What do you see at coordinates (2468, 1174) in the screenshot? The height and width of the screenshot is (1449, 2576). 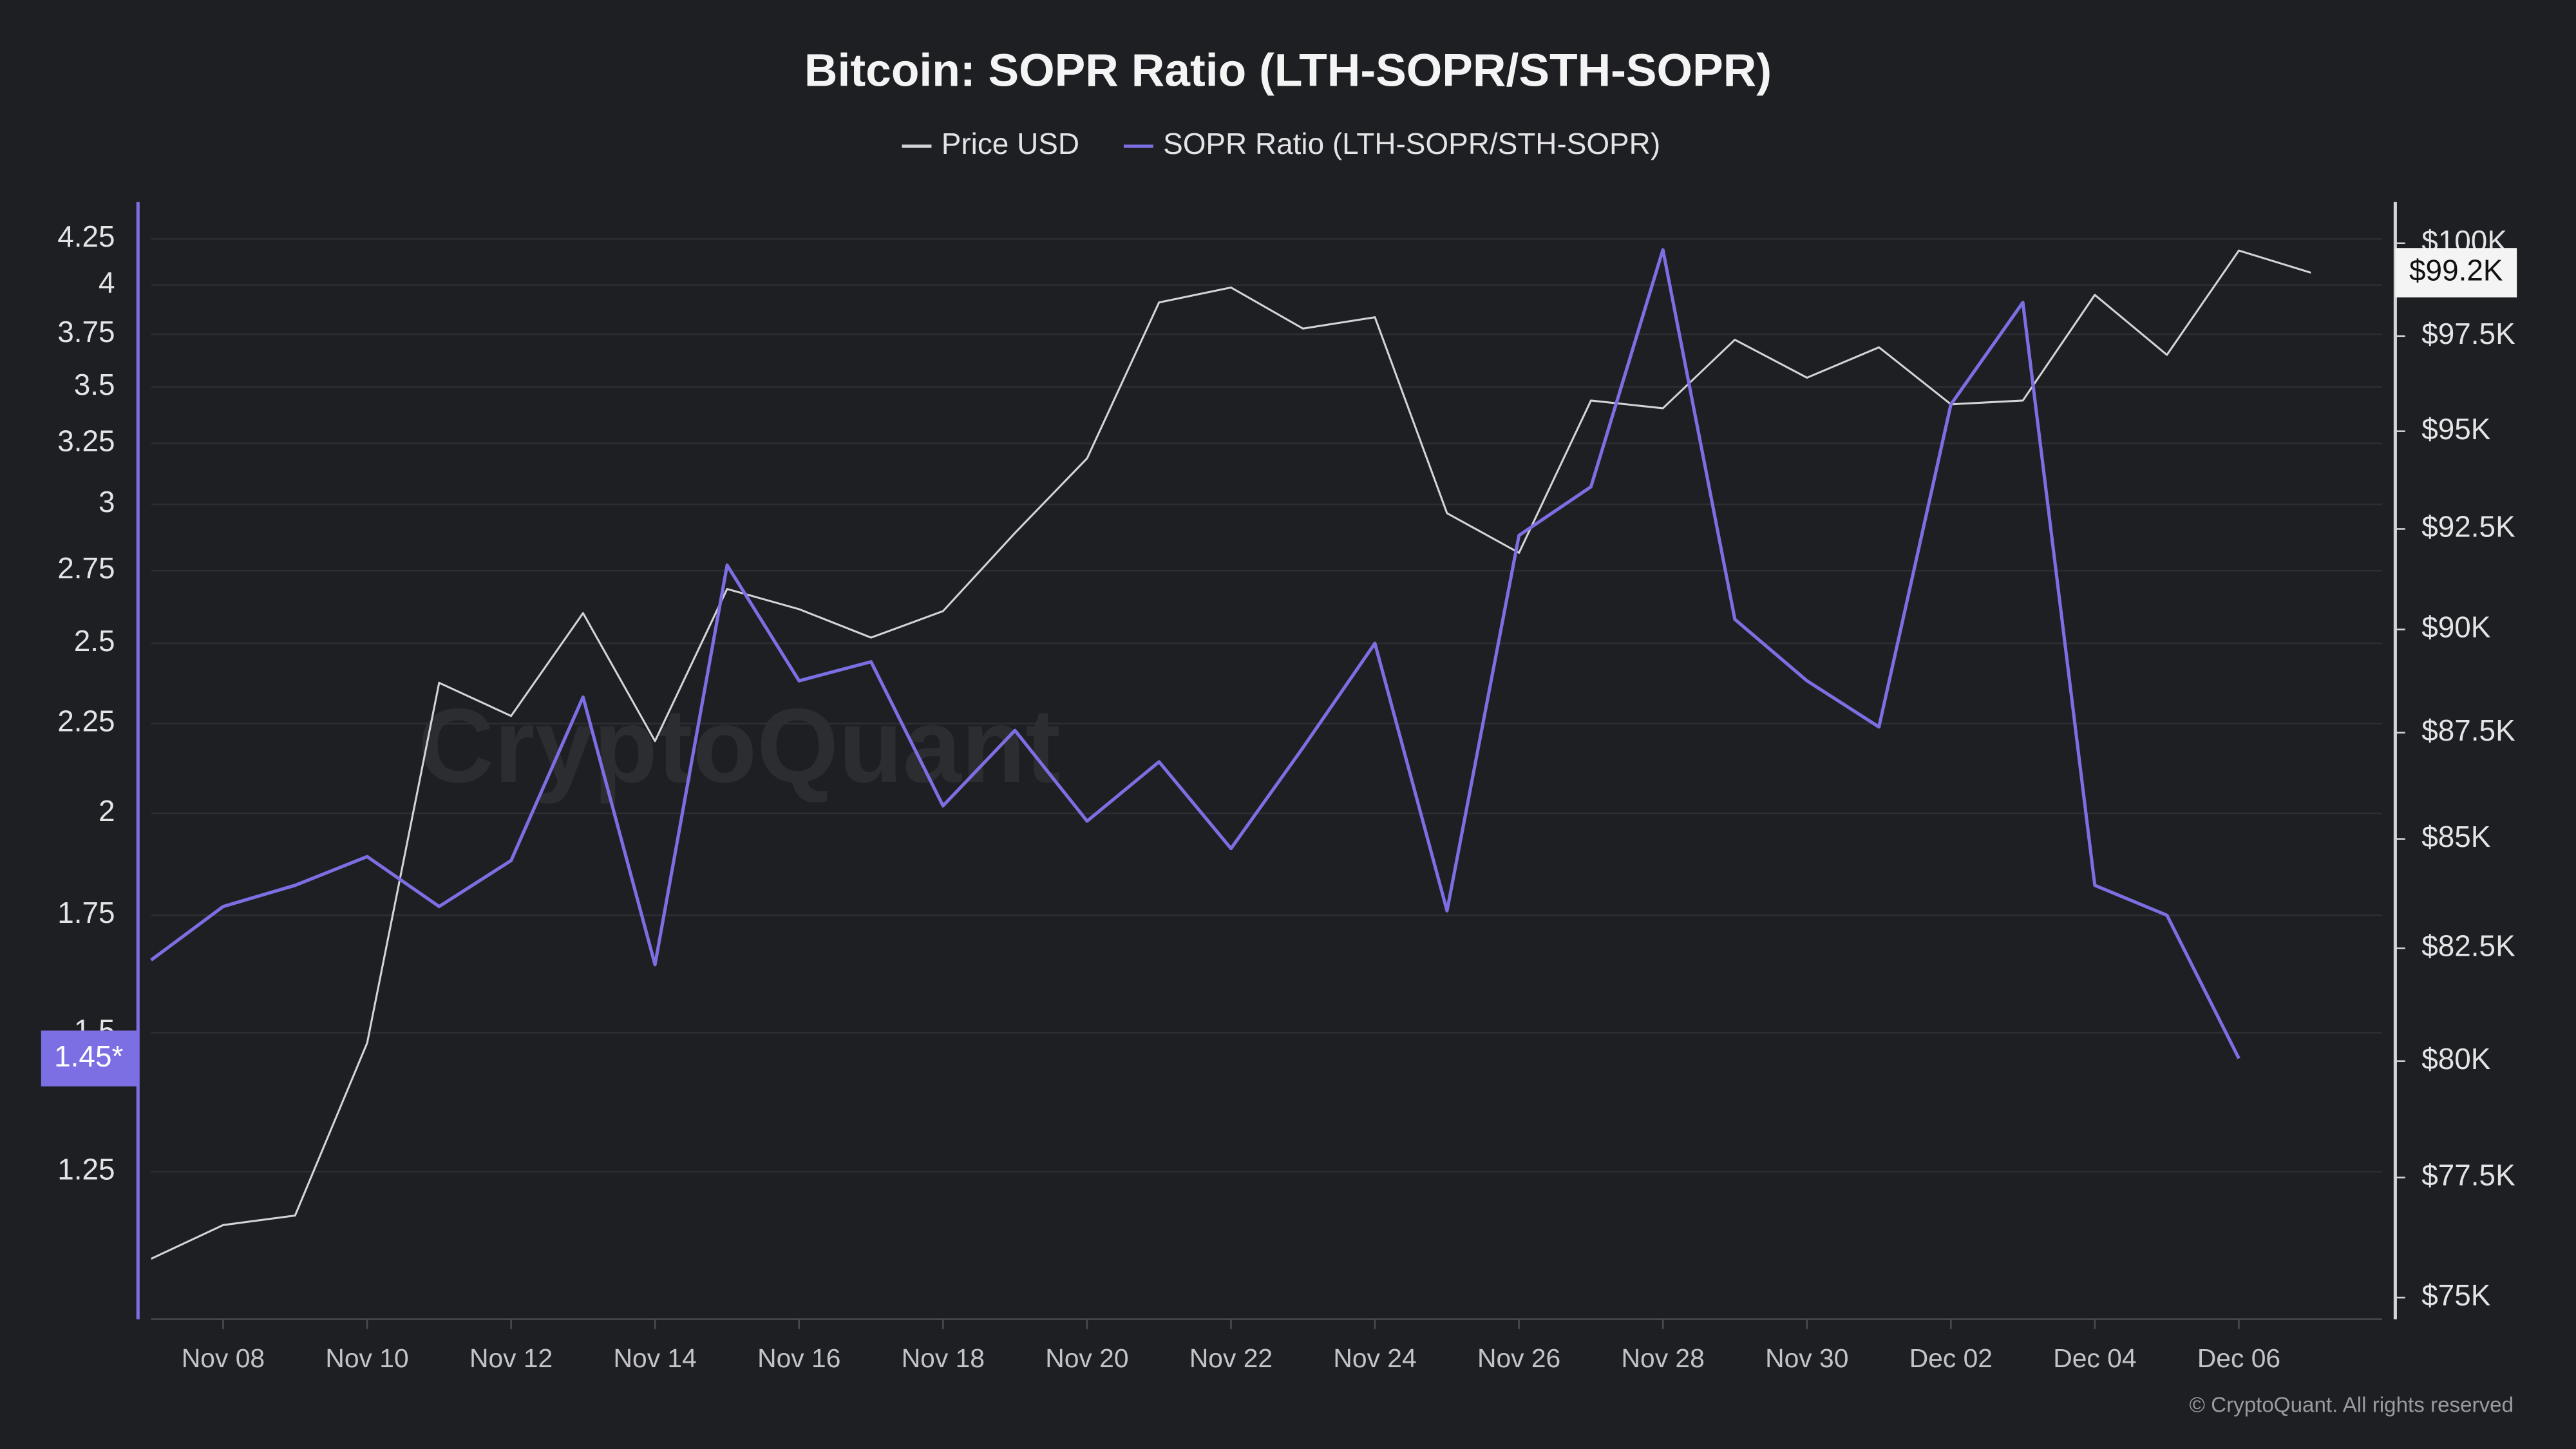 I see `y2-tick-label: $77.5K` at bounding box center [2468, 1174].